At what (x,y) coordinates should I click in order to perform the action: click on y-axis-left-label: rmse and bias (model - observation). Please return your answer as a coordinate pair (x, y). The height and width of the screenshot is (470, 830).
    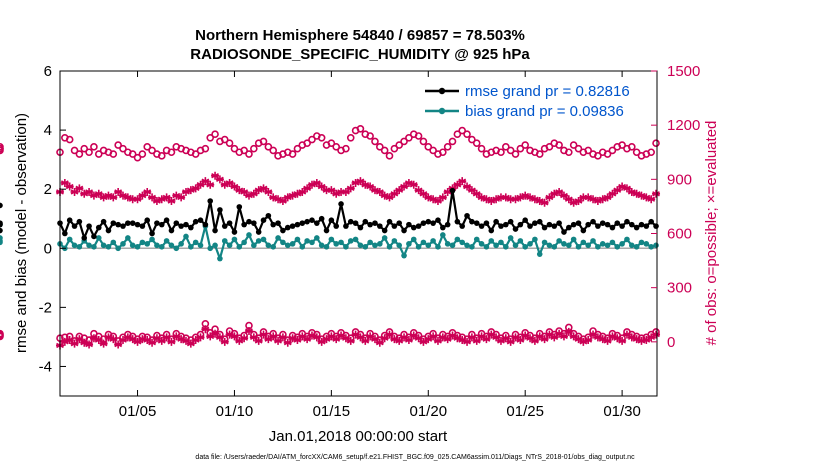
    Looking at the image, I should click on (21, 233).